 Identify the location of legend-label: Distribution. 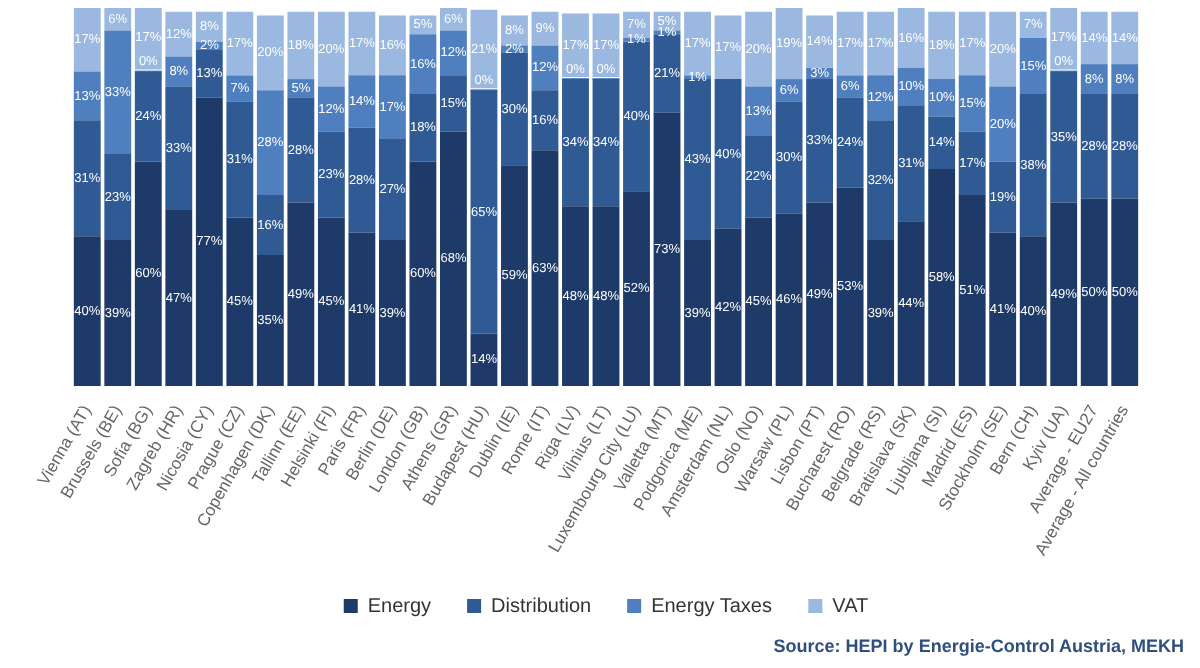
(541, 606).